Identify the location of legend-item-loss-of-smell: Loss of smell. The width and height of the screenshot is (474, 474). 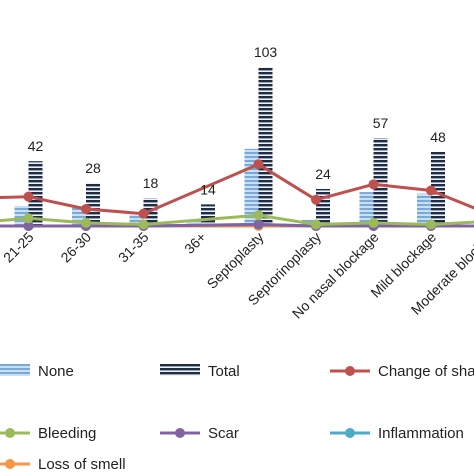
(63, 464).